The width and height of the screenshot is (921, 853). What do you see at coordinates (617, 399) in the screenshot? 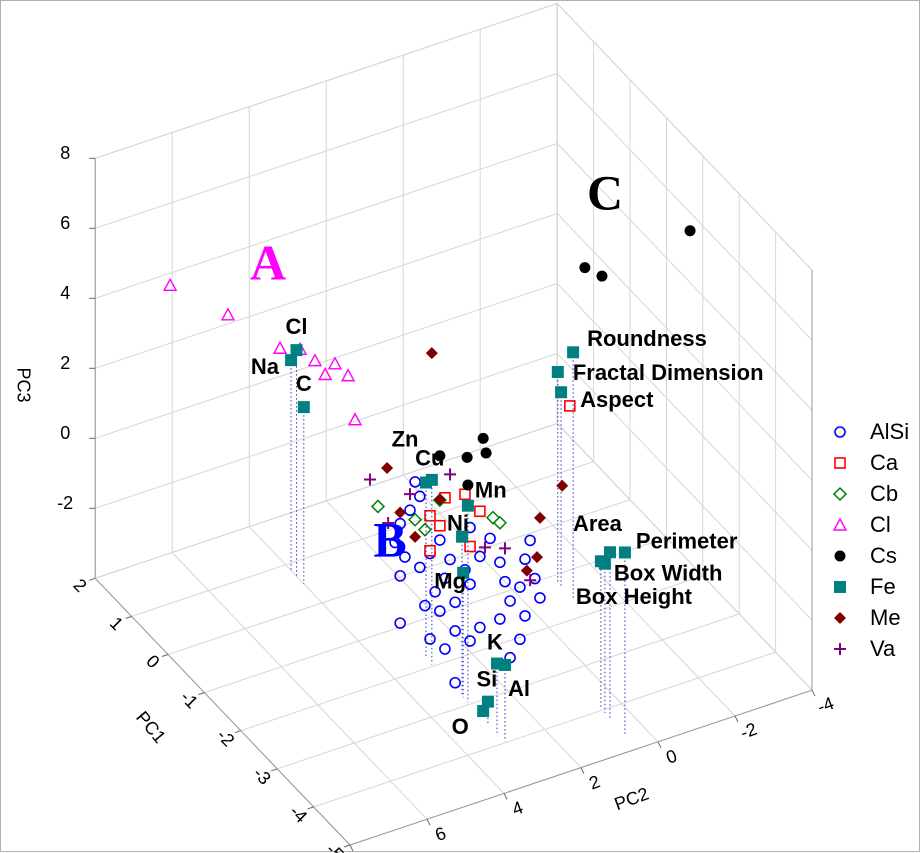
I see `point-label: Aspect` at bounding box center [617, 399].